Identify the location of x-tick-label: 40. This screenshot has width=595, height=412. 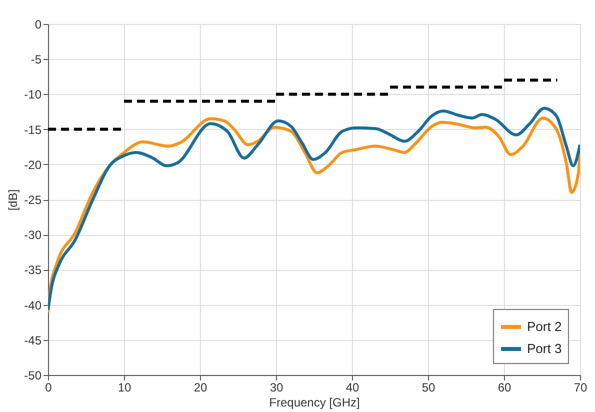
(353, 387).